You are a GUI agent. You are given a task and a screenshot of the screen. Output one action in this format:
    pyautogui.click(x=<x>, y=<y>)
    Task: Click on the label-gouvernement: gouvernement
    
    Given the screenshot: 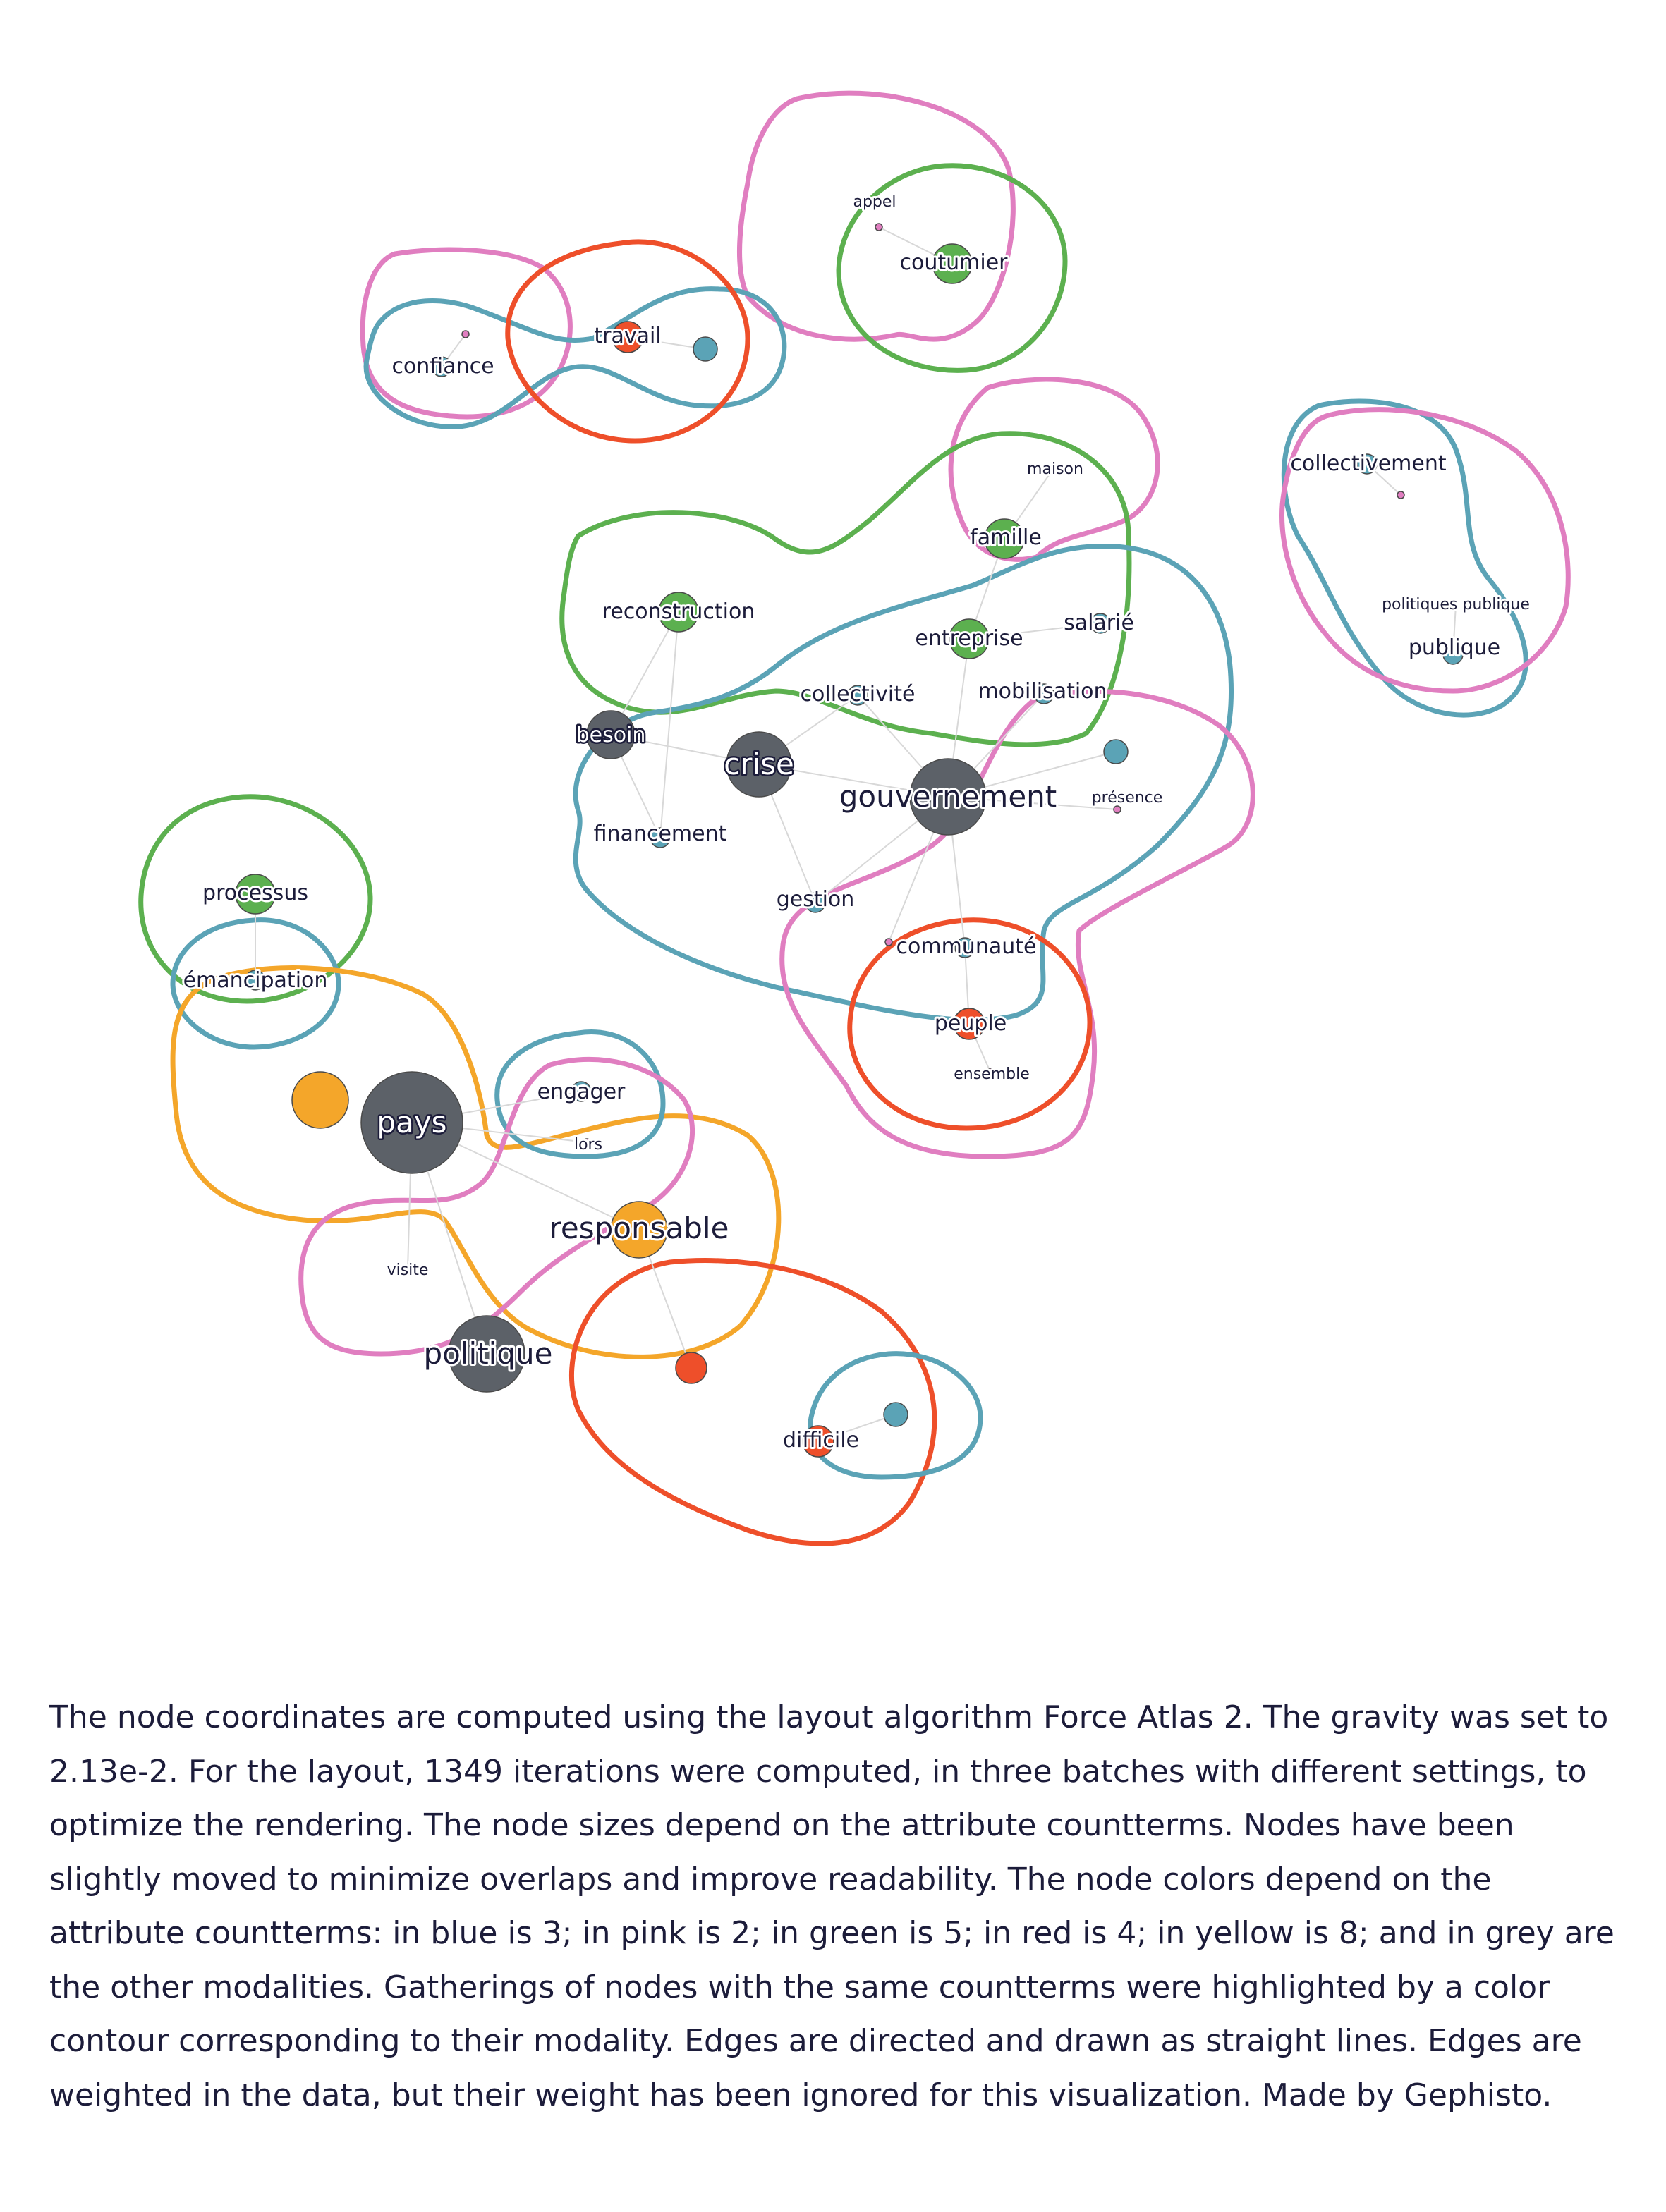 What is the action you would take?
    pyautogui.click(x=948, y=796)
    